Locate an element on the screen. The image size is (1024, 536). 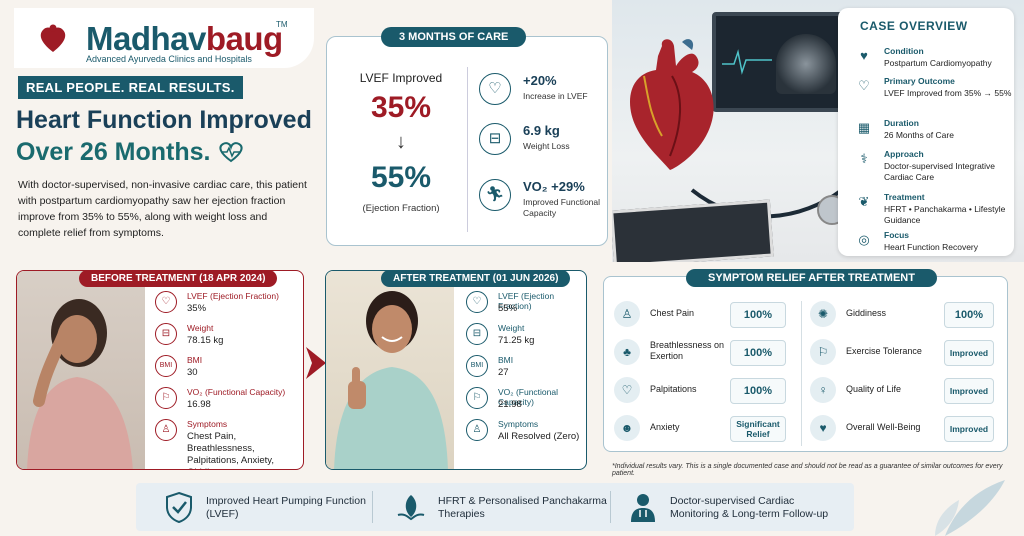
metric-weight: ⊟ 6.9 kg Weight Loss is located at coordinates (541, 143).